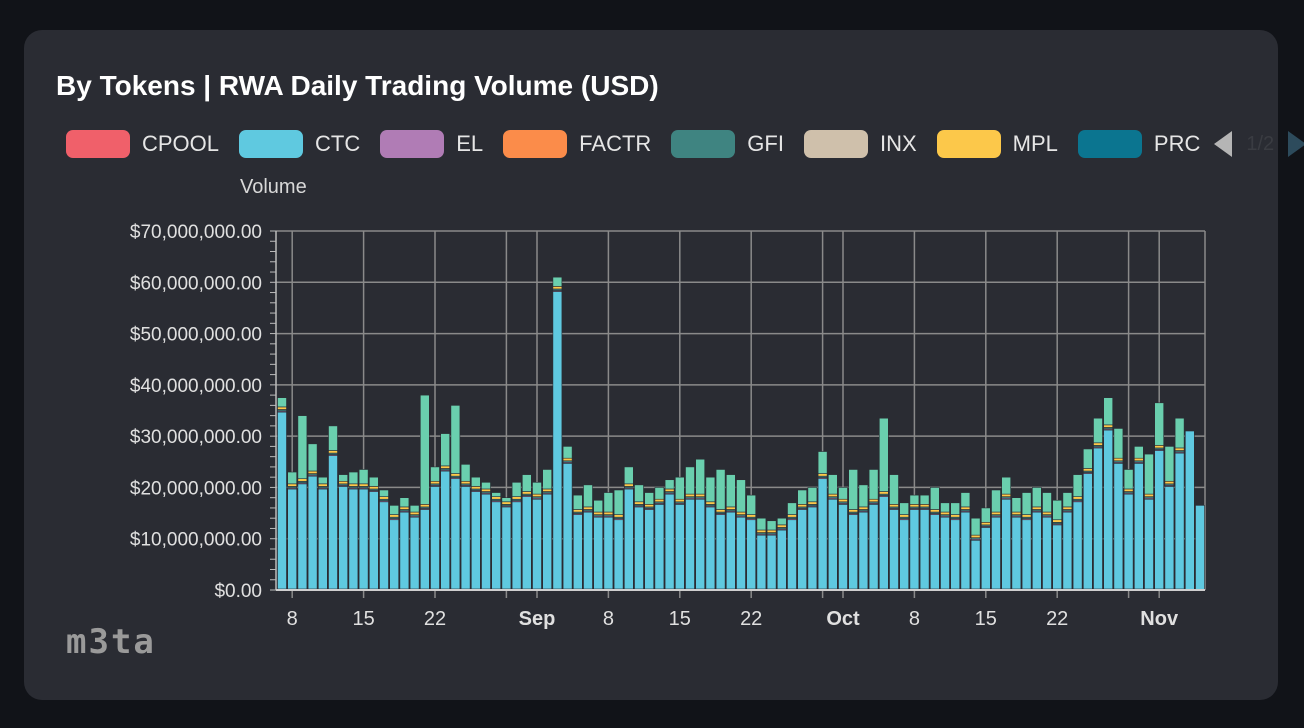 The height and width of the screenshot is (728, 1304). What do you see at coordinates (1223, 144) in the screenshot?
I see `prev-page-icon` at bounding box center [1223, 144].